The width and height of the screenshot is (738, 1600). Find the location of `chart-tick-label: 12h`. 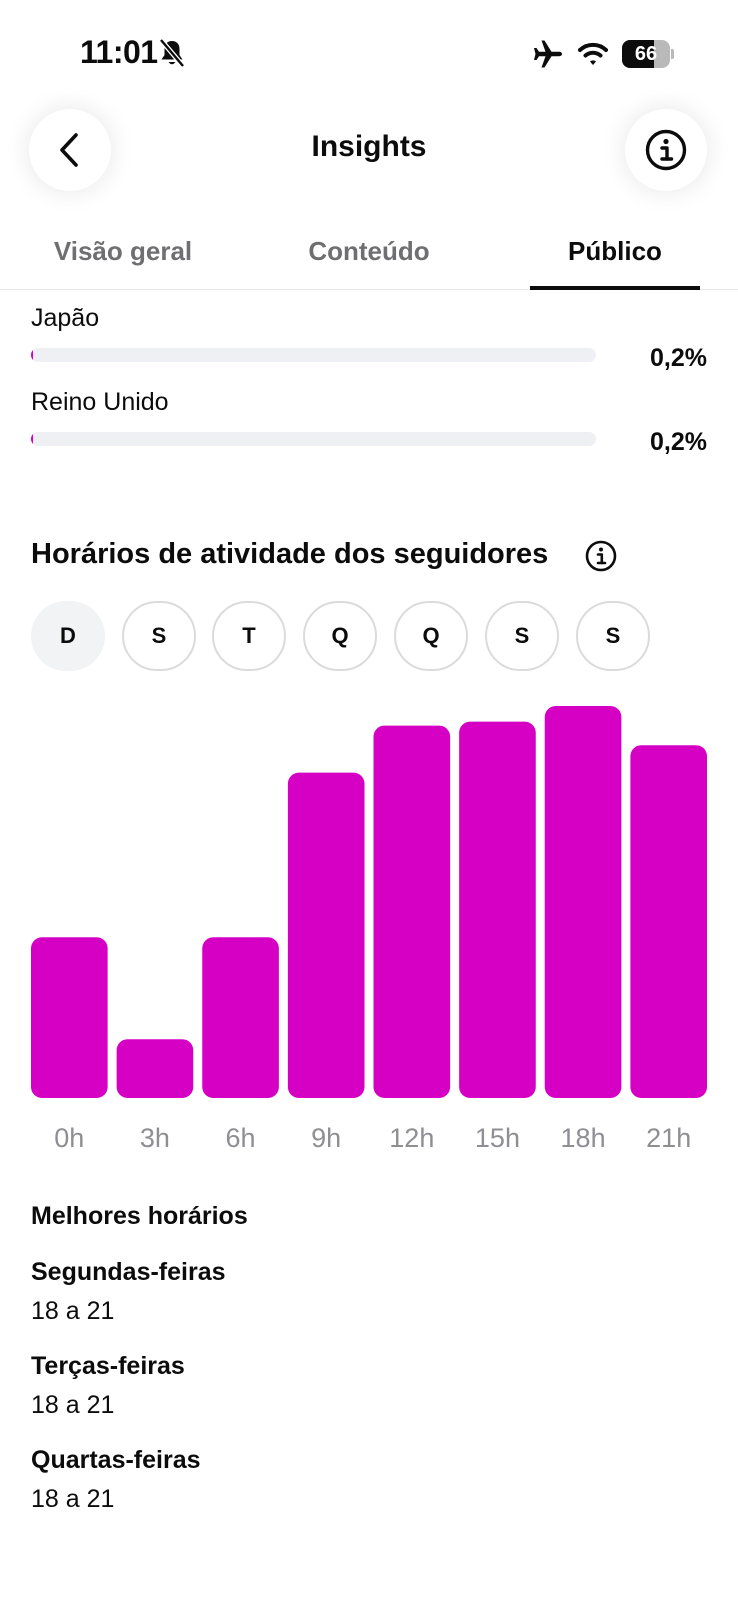

chart-tick-label: 12h is located at coordinates (411, 1138).